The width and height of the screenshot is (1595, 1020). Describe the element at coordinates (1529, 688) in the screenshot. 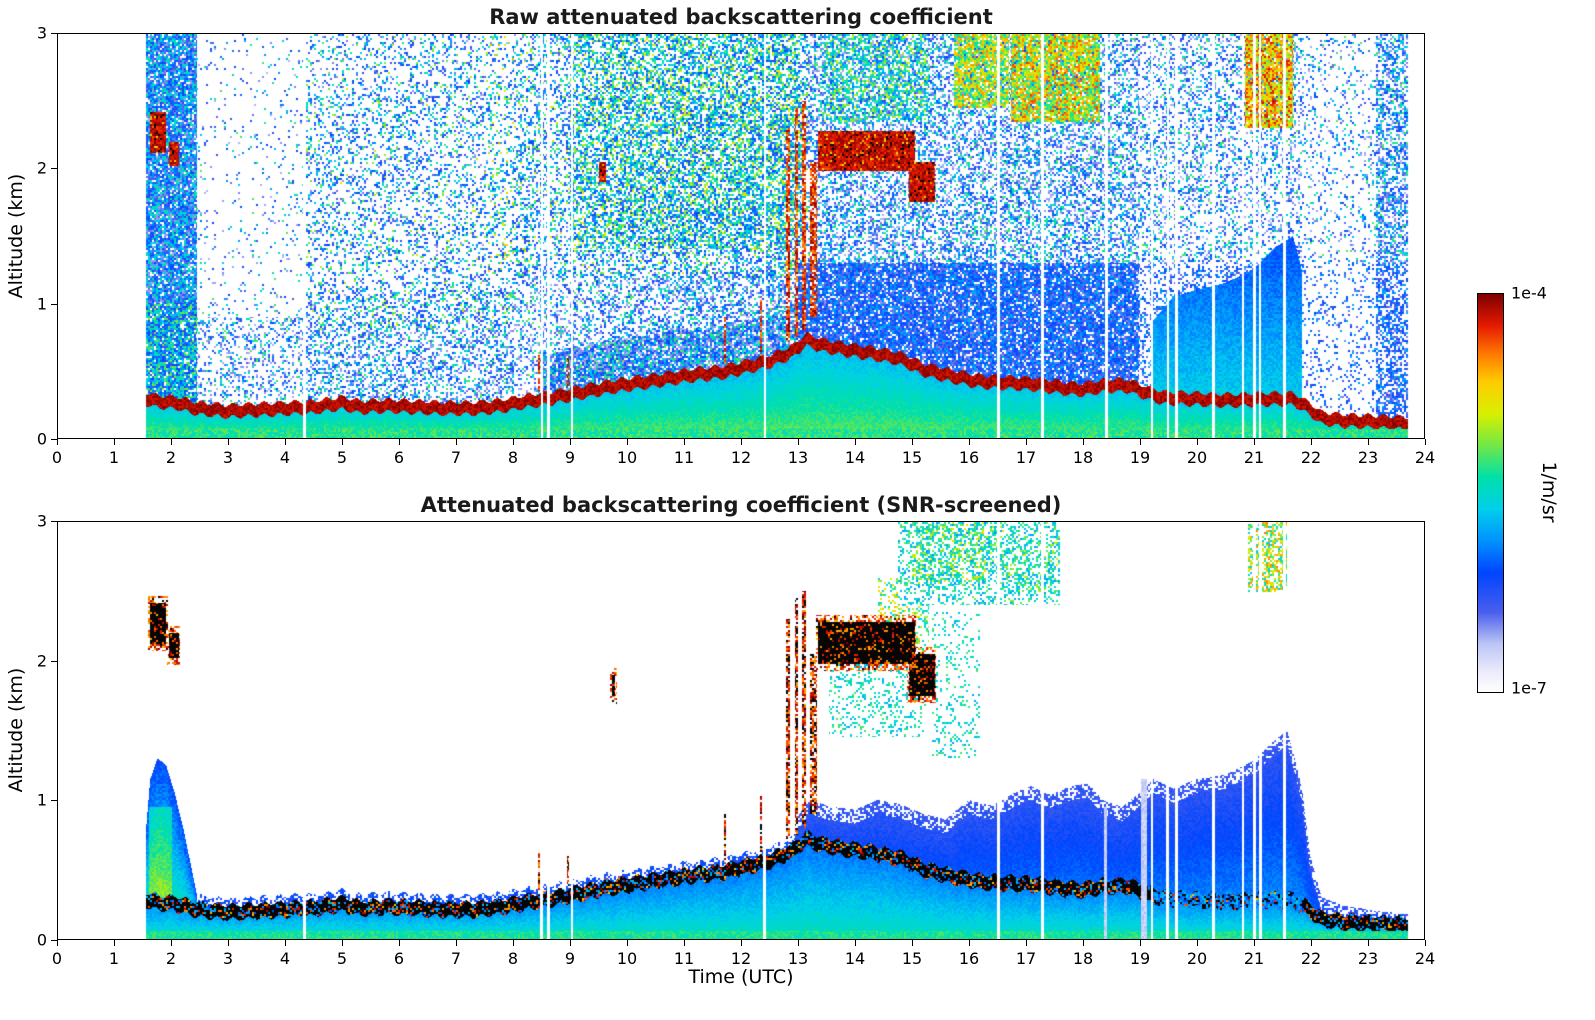

I see `colorbar-min-label: 1e-7` at that location.